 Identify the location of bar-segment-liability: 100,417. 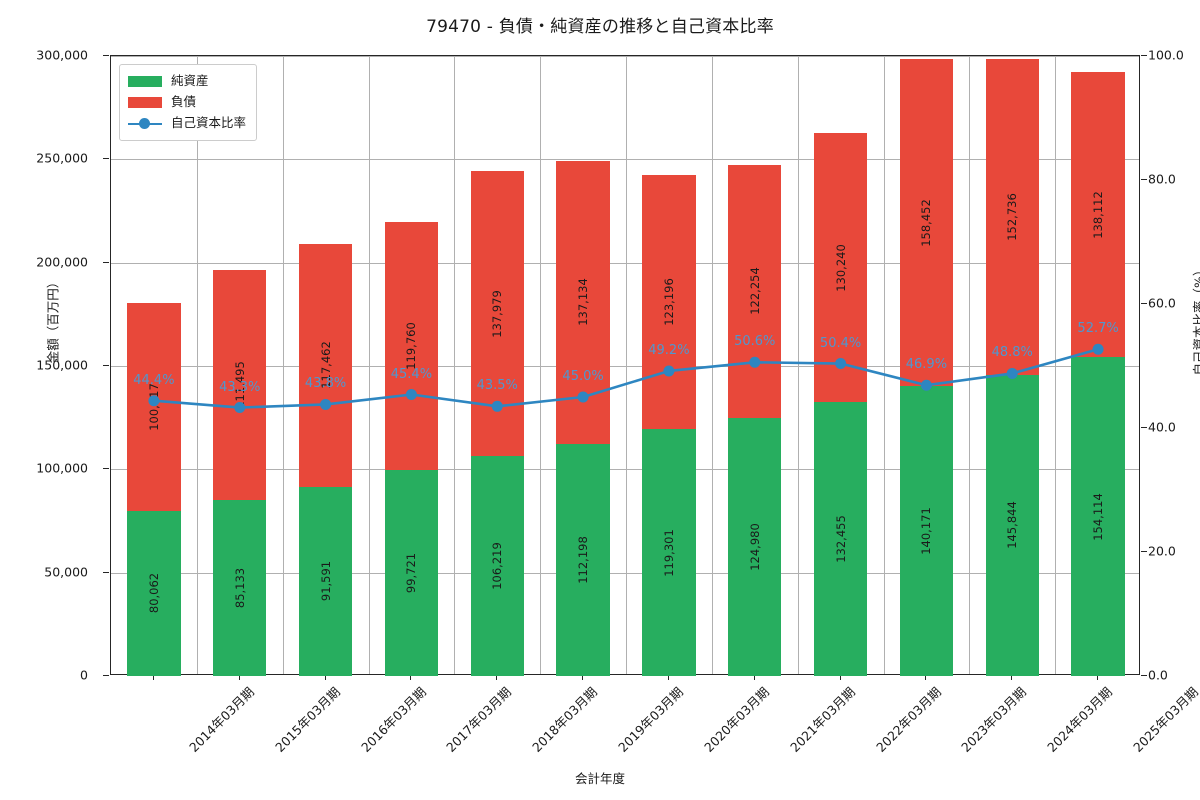
(154, 407).